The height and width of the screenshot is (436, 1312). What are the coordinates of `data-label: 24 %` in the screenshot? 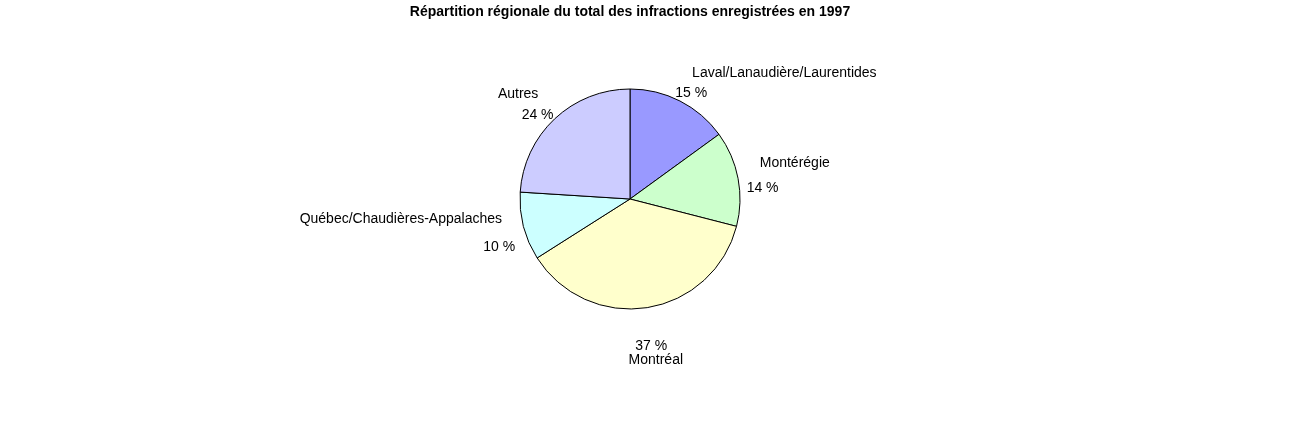 It's located at (537, 113).